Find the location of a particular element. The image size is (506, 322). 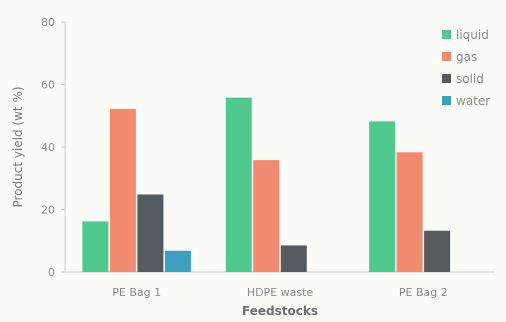

y-ticks-group: 0 20 40 60 80 is located at coordinates (53, 147).